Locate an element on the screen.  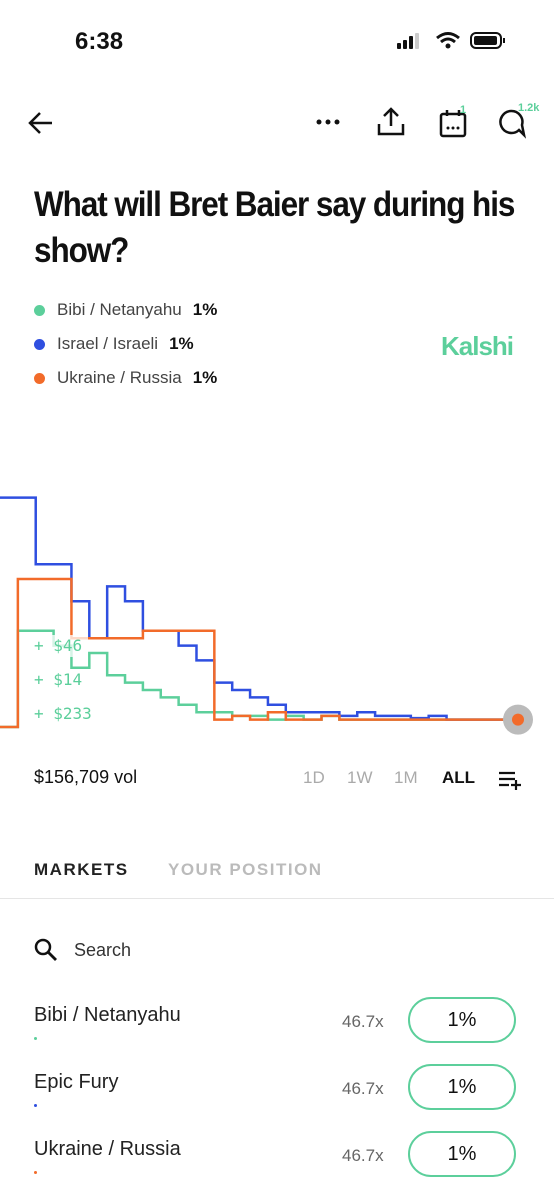
share-button is located at coordinates (391, 122).